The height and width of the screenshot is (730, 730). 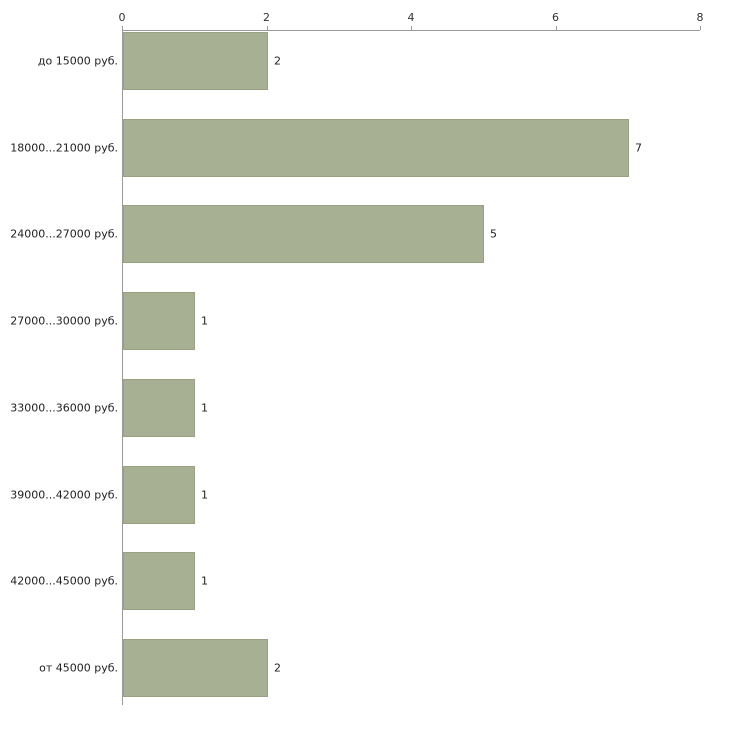 I want to click on category-label: 39000...42000 руб., so click(x=64, y=495).